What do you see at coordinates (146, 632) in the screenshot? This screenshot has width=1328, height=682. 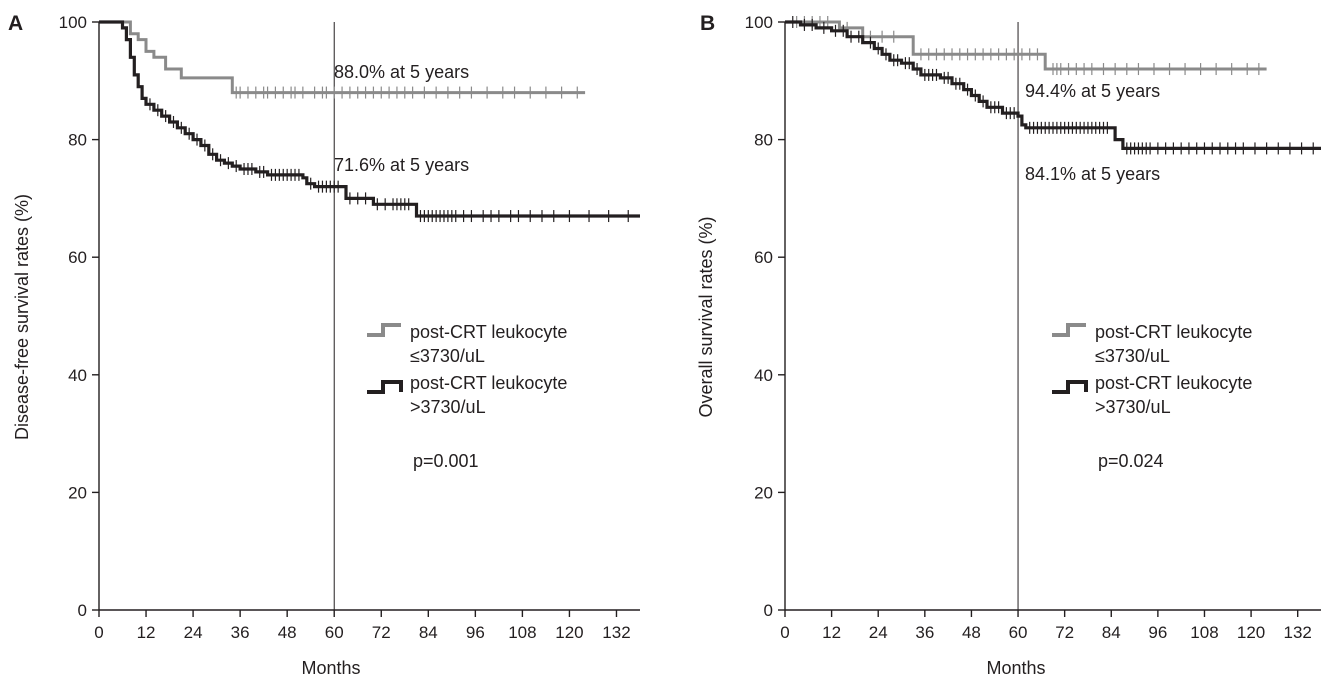 I see `panel-a-x-tick-label: 12` at bounding box center [146, 632].